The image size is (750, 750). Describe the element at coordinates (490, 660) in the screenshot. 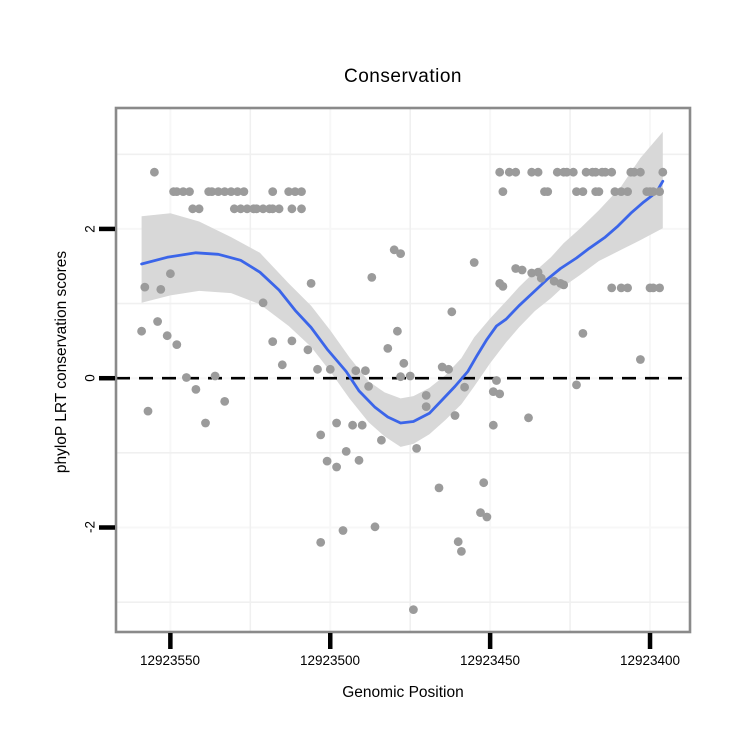

I see `x-tick-label-12923450: 12923450` at that location.